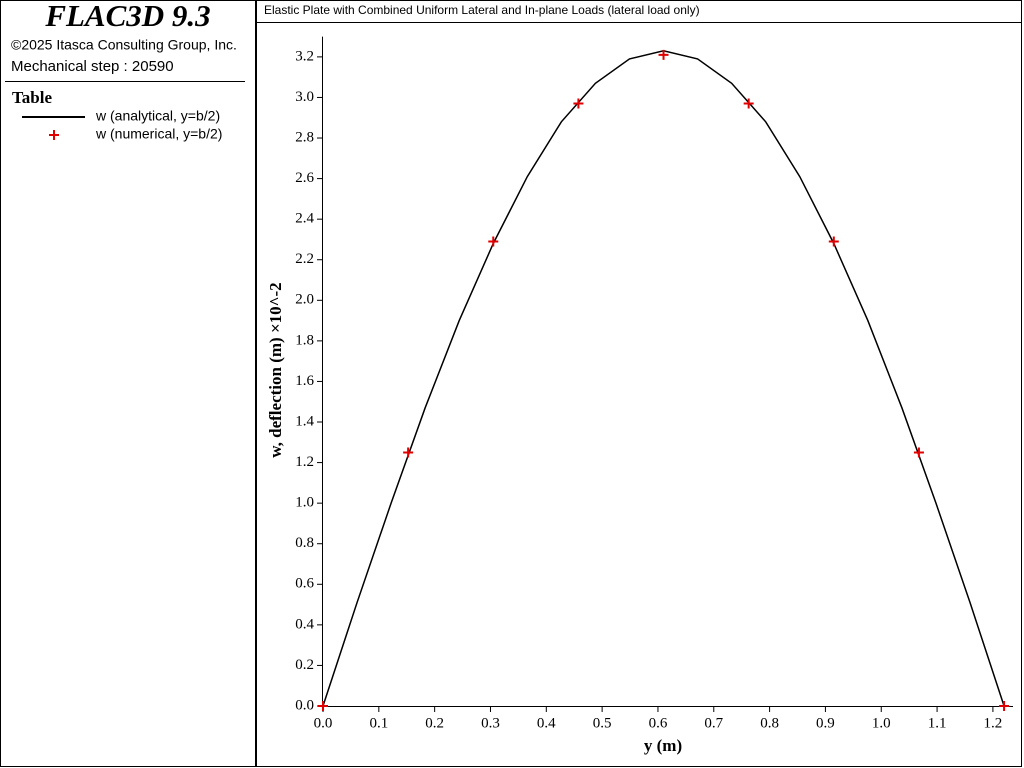 Image resolution: width=1024 pixels, height=768 pixels. Describe the element at coordinates (304, 705) in the screenshot. I see `y-tick-label: 0.0` at that location.